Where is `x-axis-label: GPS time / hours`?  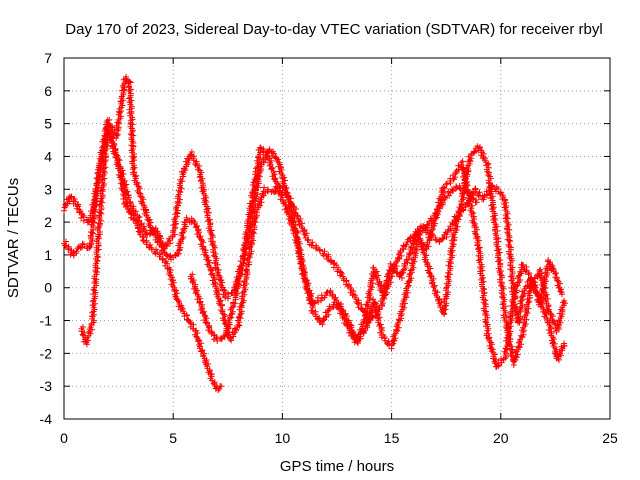 x-axis-label: GPS time / hours is located at coordinates (337, 466).